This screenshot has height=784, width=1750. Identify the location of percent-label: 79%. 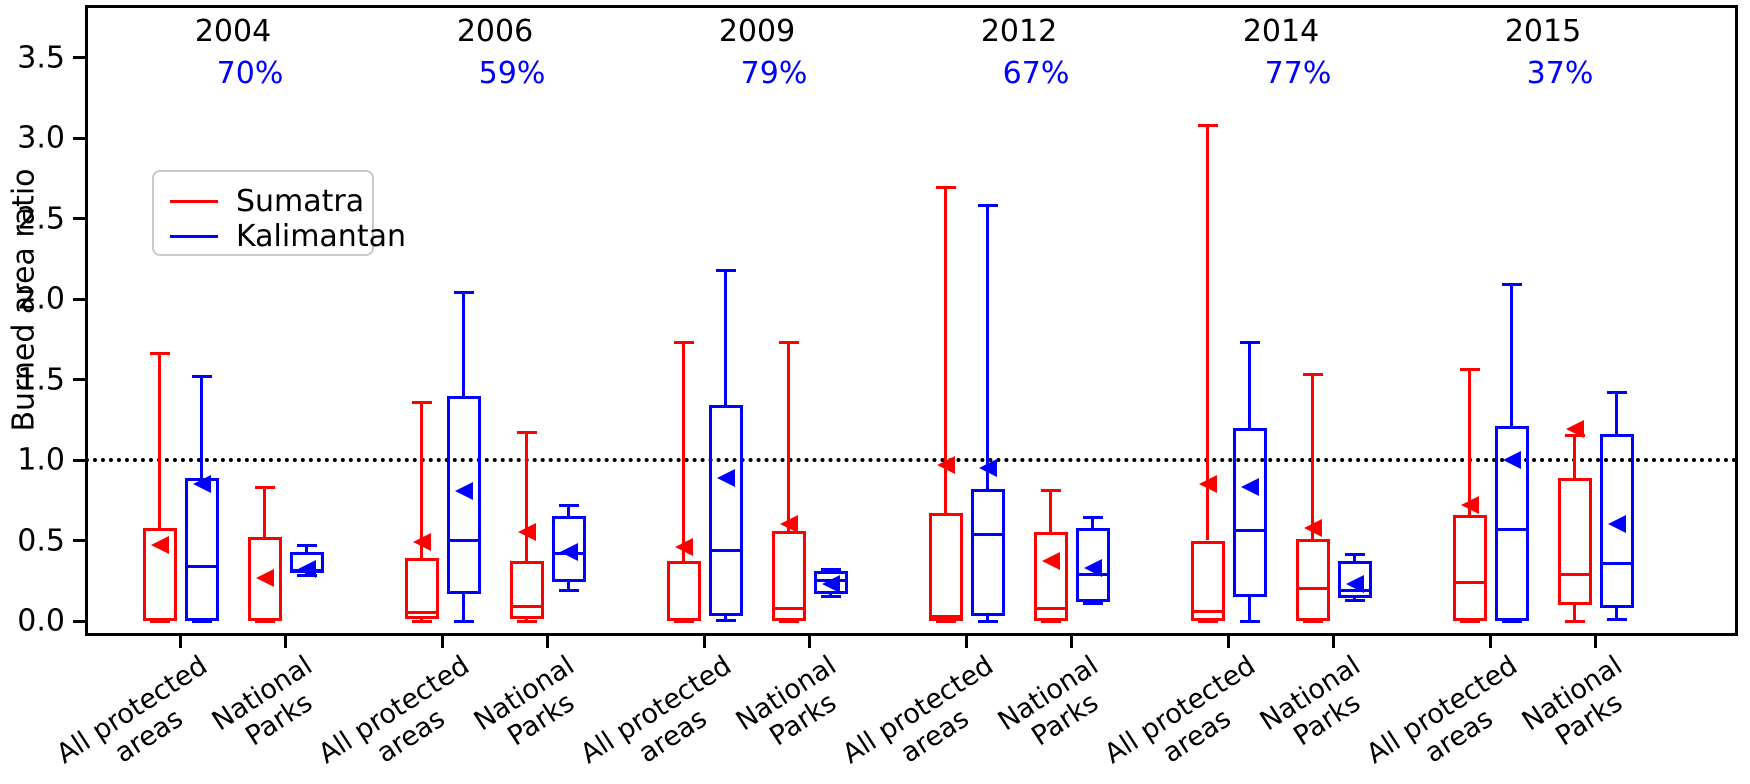
(774, 73).